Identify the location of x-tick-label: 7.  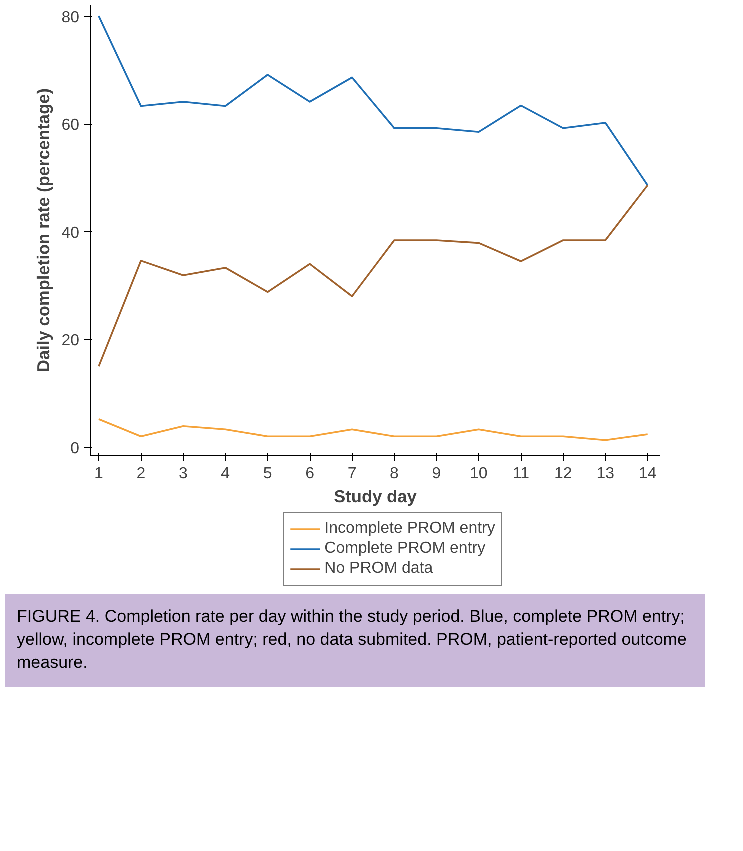
(352, 474).